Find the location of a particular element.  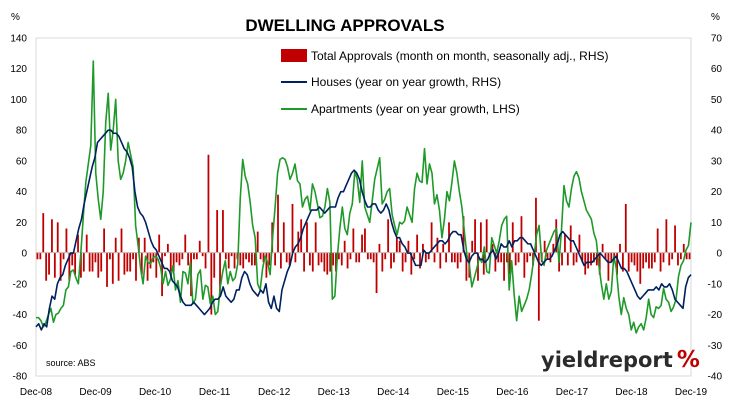

left-tick-label: -80 is located at coordinates (20, 377).